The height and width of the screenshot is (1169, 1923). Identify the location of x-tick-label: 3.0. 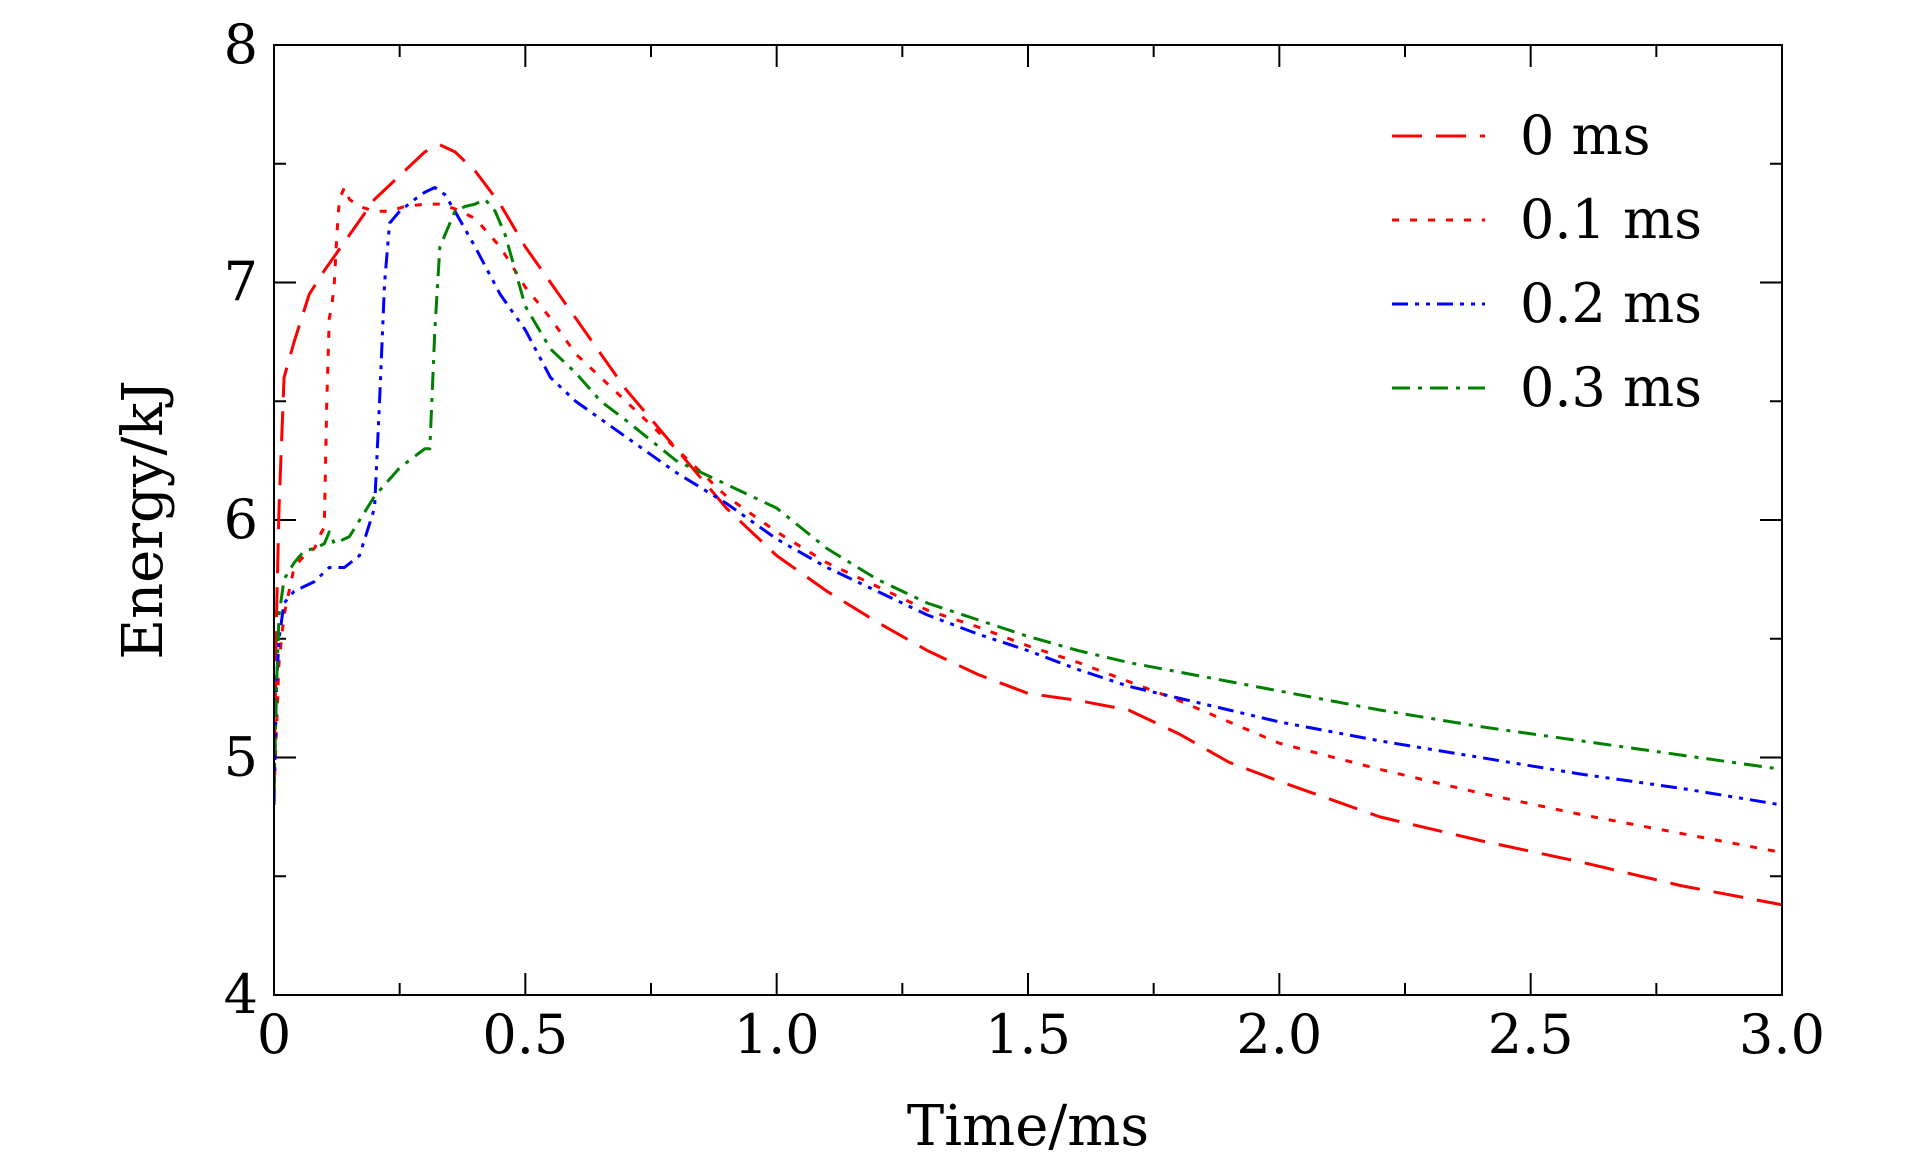
(1782, 1034).